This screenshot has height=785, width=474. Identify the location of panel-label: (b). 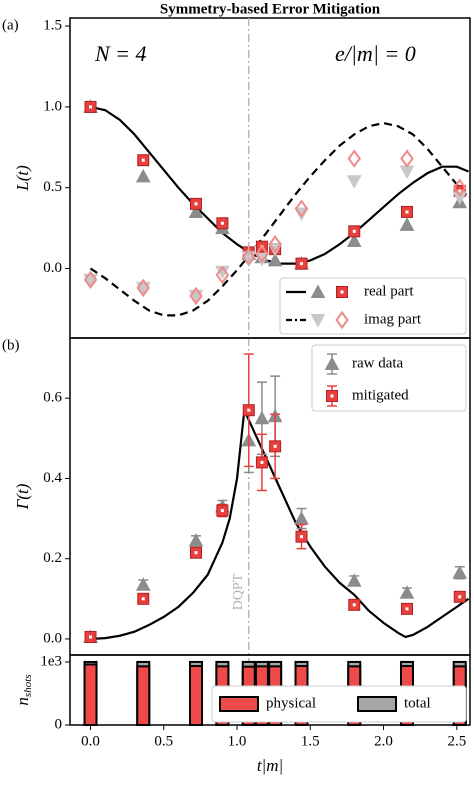
(11, 345).